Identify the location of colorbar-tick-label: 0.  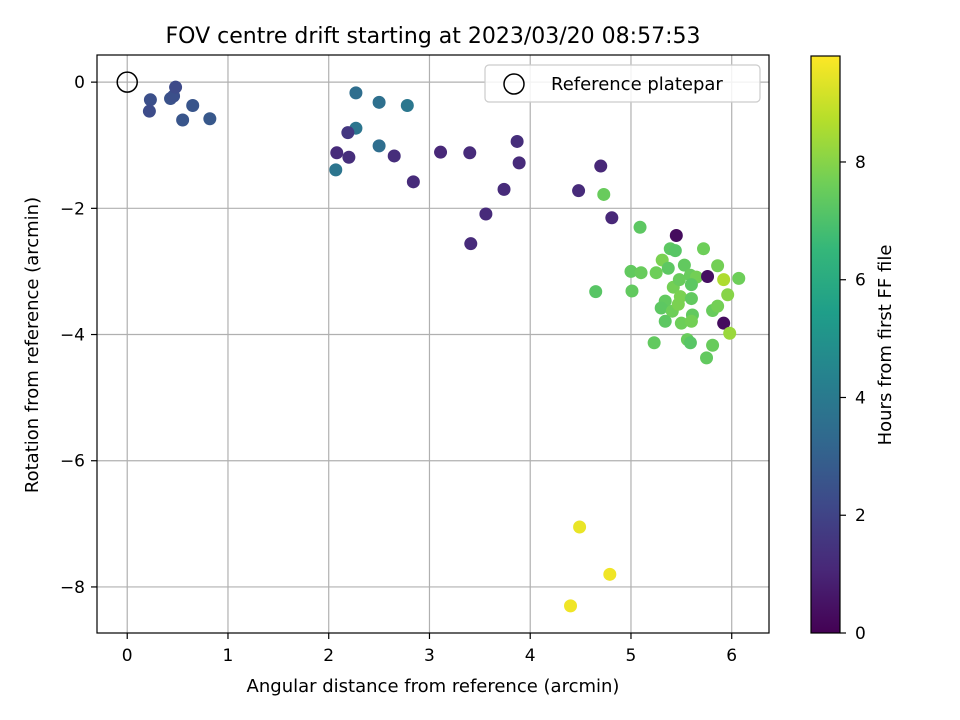
(860, 634).